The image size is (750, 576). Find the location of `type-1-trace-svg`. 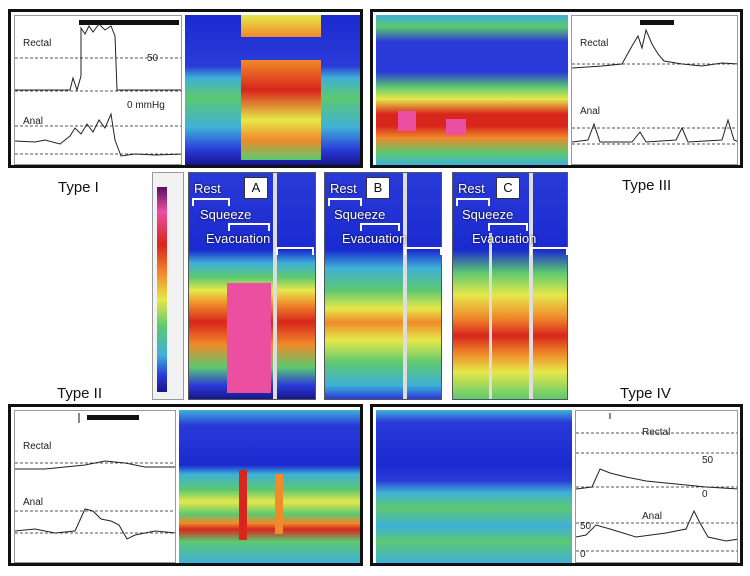

type-1-trace-svg is located at coordinates (98, 88).